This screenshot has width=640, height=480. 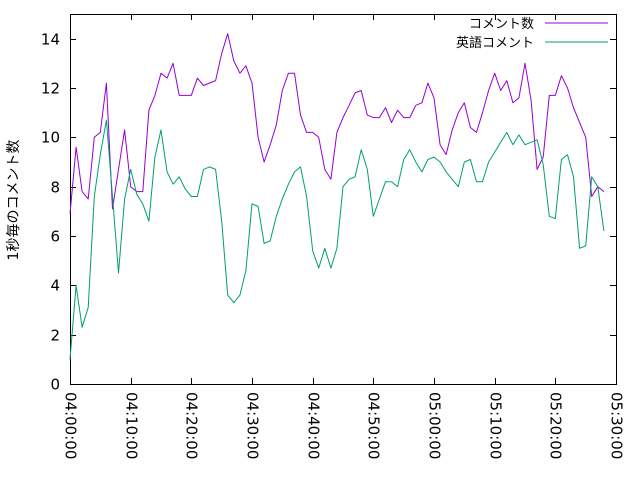 What do you see at coordinates (435, 425) in the screenshot?
I see `x-tick-label: 05:00:00` at bounding box center [435, 425].